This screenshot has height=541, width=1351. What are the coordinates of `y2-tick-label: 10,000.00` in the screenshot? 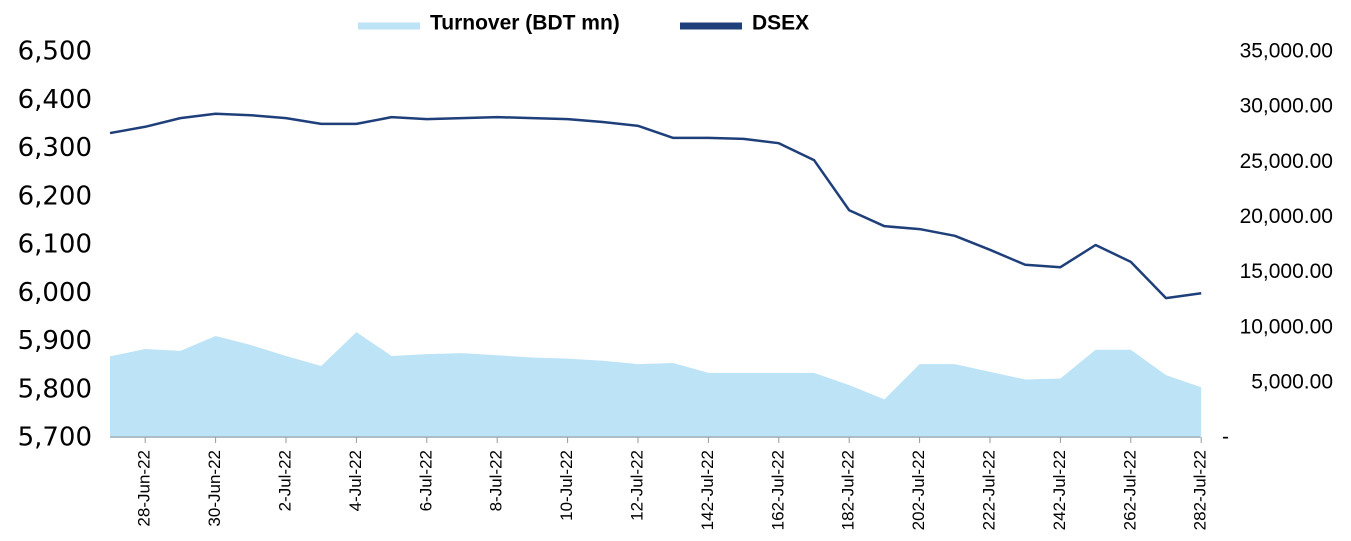 It's located at (1286, 326).